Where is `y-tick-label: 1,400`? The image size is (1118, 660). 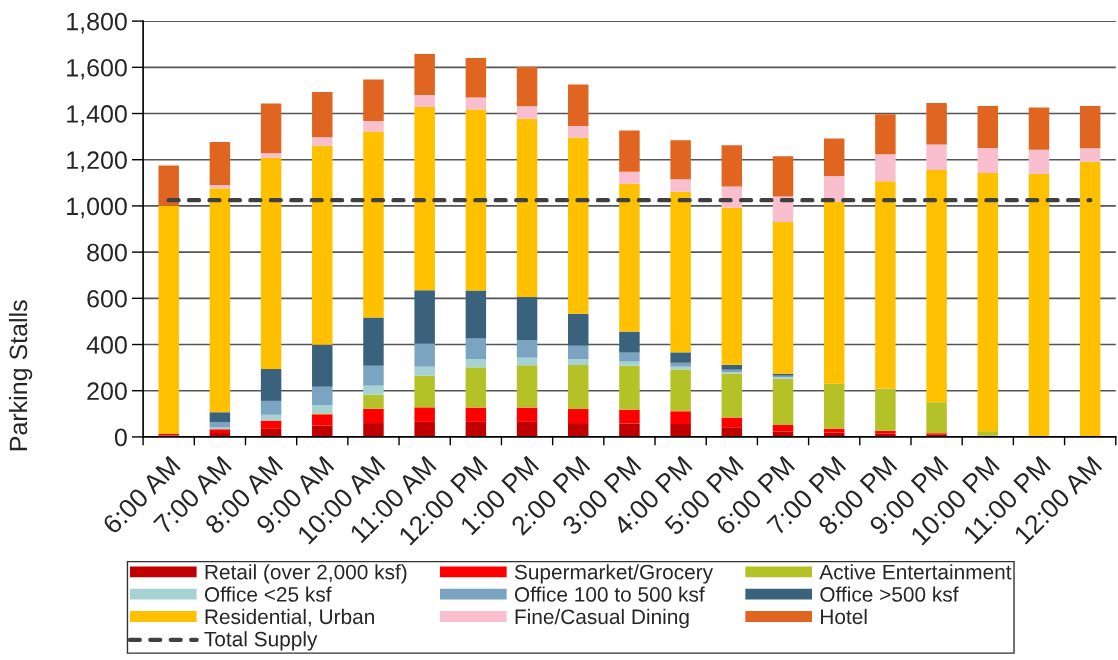 y-tick-label: 1,400 is located at coordinates (97, 115).